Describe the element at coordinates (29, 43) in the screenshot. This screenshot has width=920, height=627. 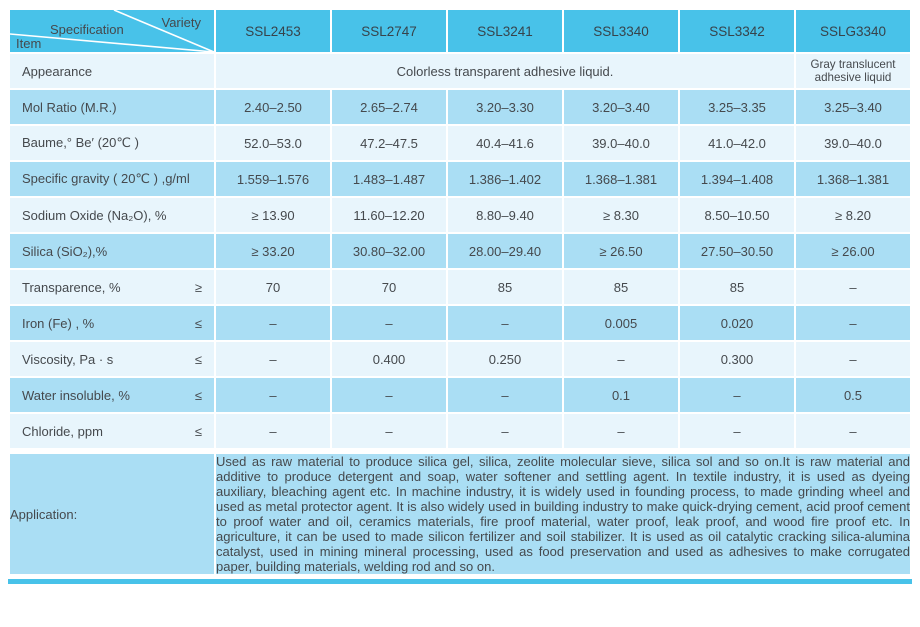
I see `corner-item-label: Item` at that location.